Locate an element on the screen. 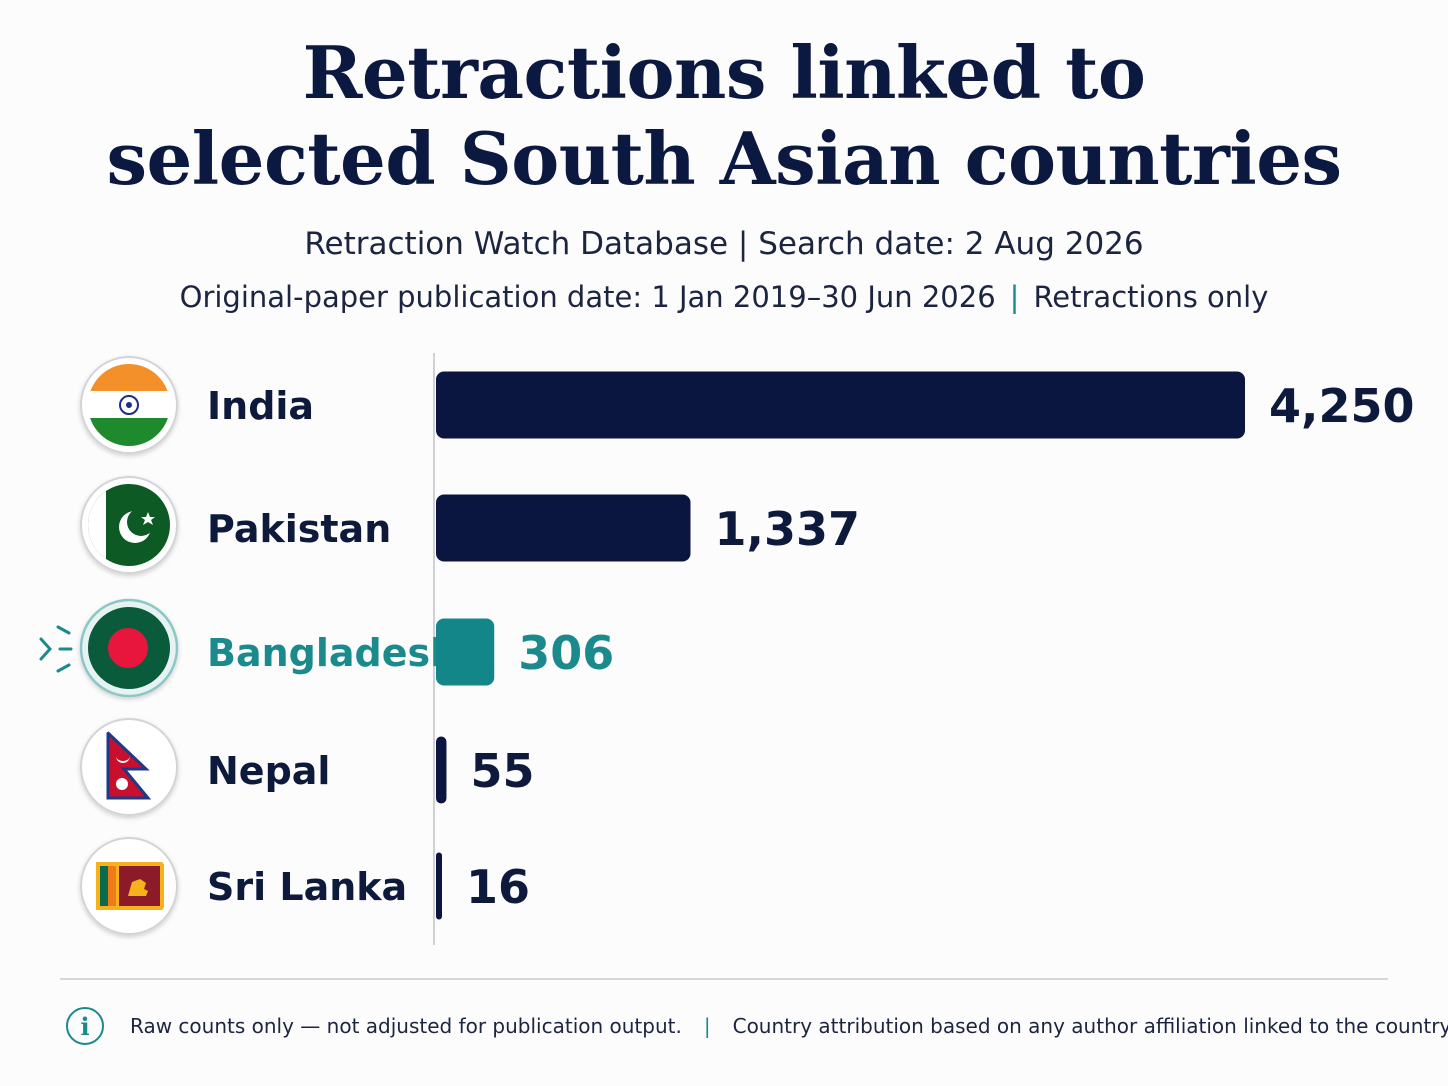 This screenshot has height=1086, width=1448. category-label-nepal: Nepal is located at coordinates (268, 771).